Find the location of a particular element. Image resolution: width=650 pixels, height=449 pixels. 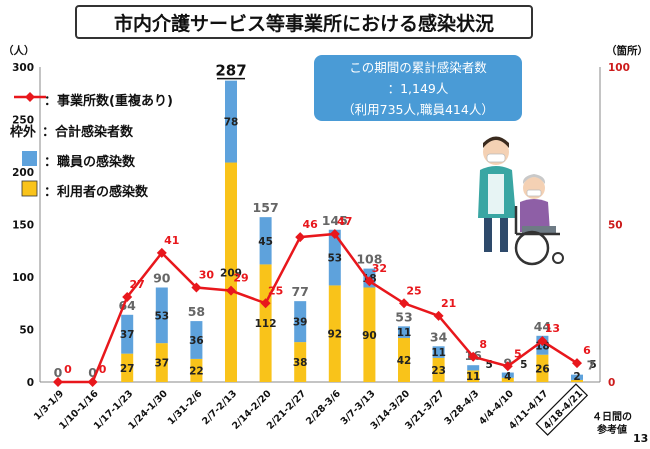

site-count-label: 47 is located at coordinates (344, 221).